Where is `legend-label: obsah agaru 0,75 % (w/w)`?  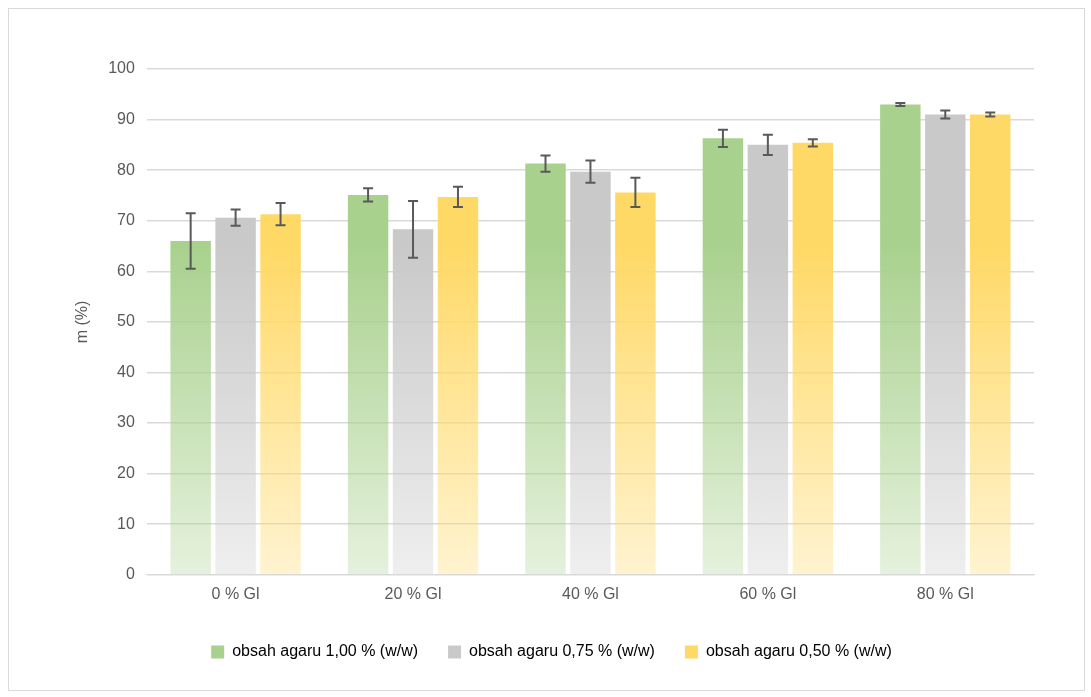
legend-label: obsah agaru 0,75 % (w/w) is located at coordinates (562, 651).